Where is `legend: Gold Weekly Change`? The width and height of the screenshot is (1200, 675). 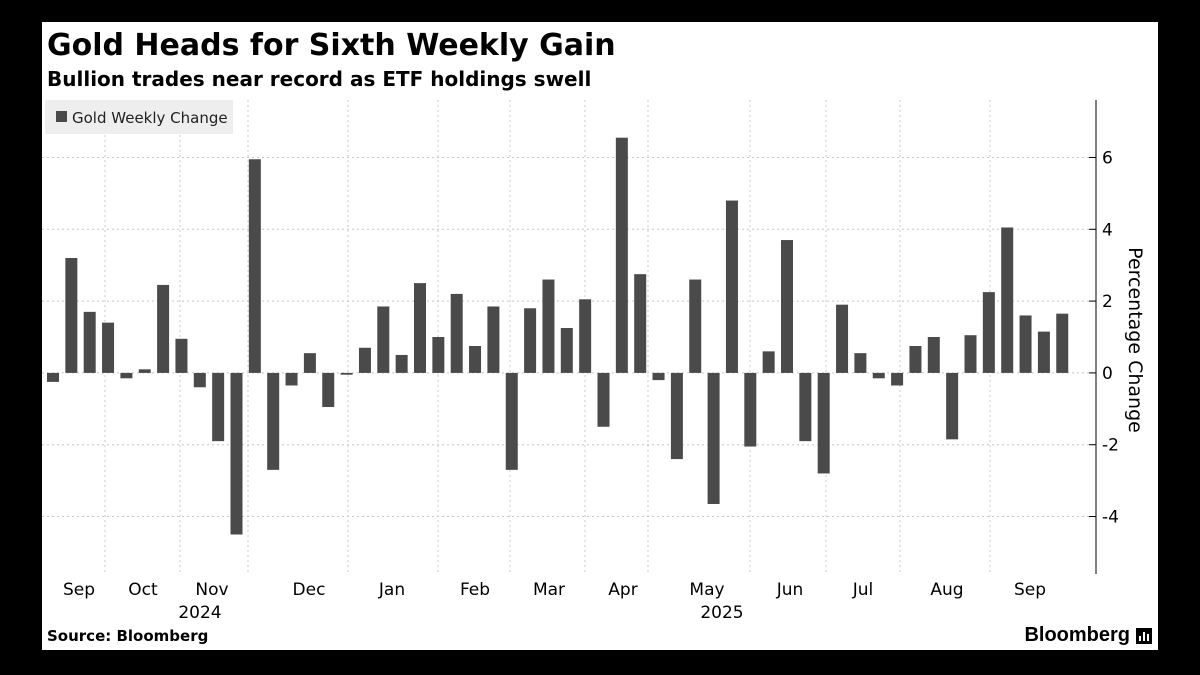
legend: Gold Weekly Change is located at coordinates (139, 117).